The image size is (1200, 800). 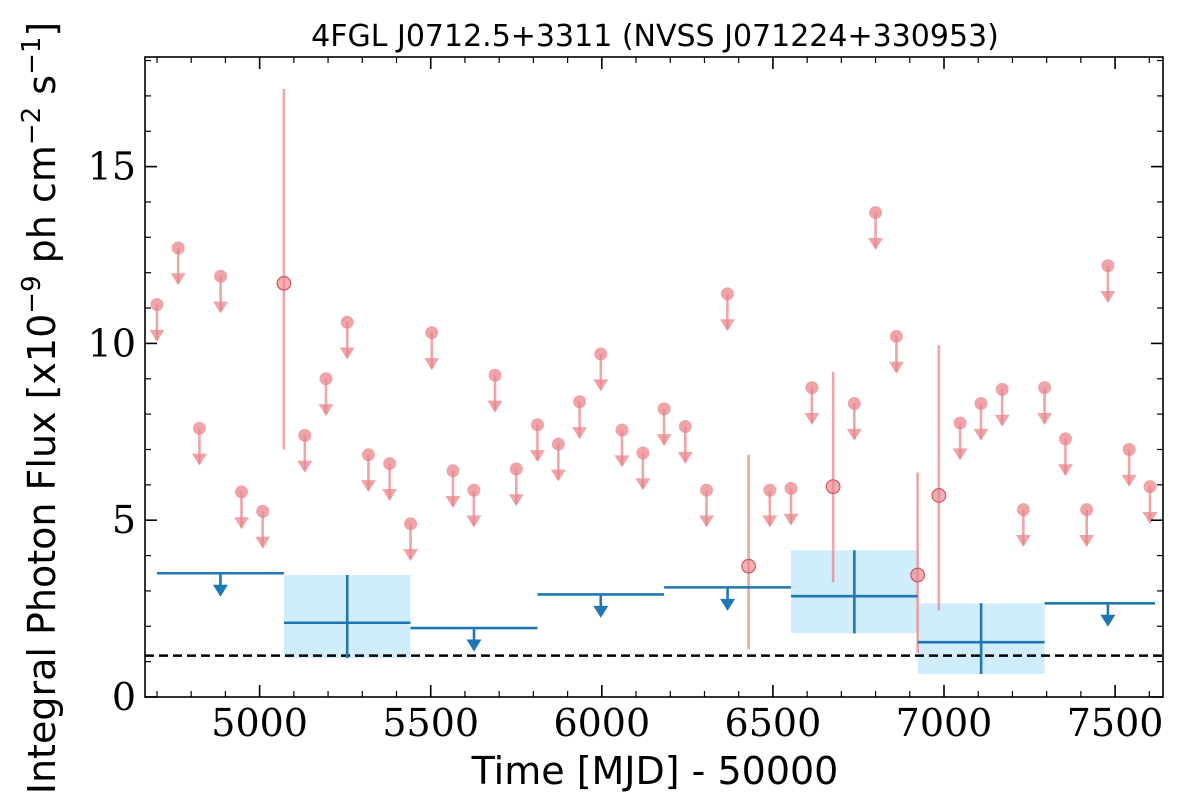 I want to click on y-axis-label: Integral Photon Flux [x10−9 ph cm−2 s−1], so click(x=40, y=408).